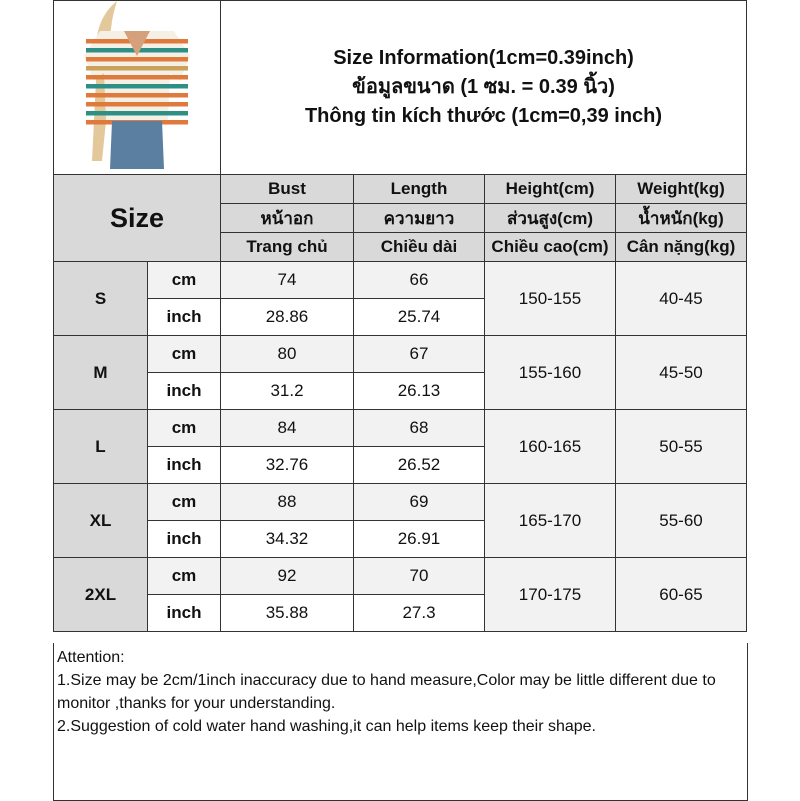  I want to click on striped-tshirt-icon, so click(137, 85).